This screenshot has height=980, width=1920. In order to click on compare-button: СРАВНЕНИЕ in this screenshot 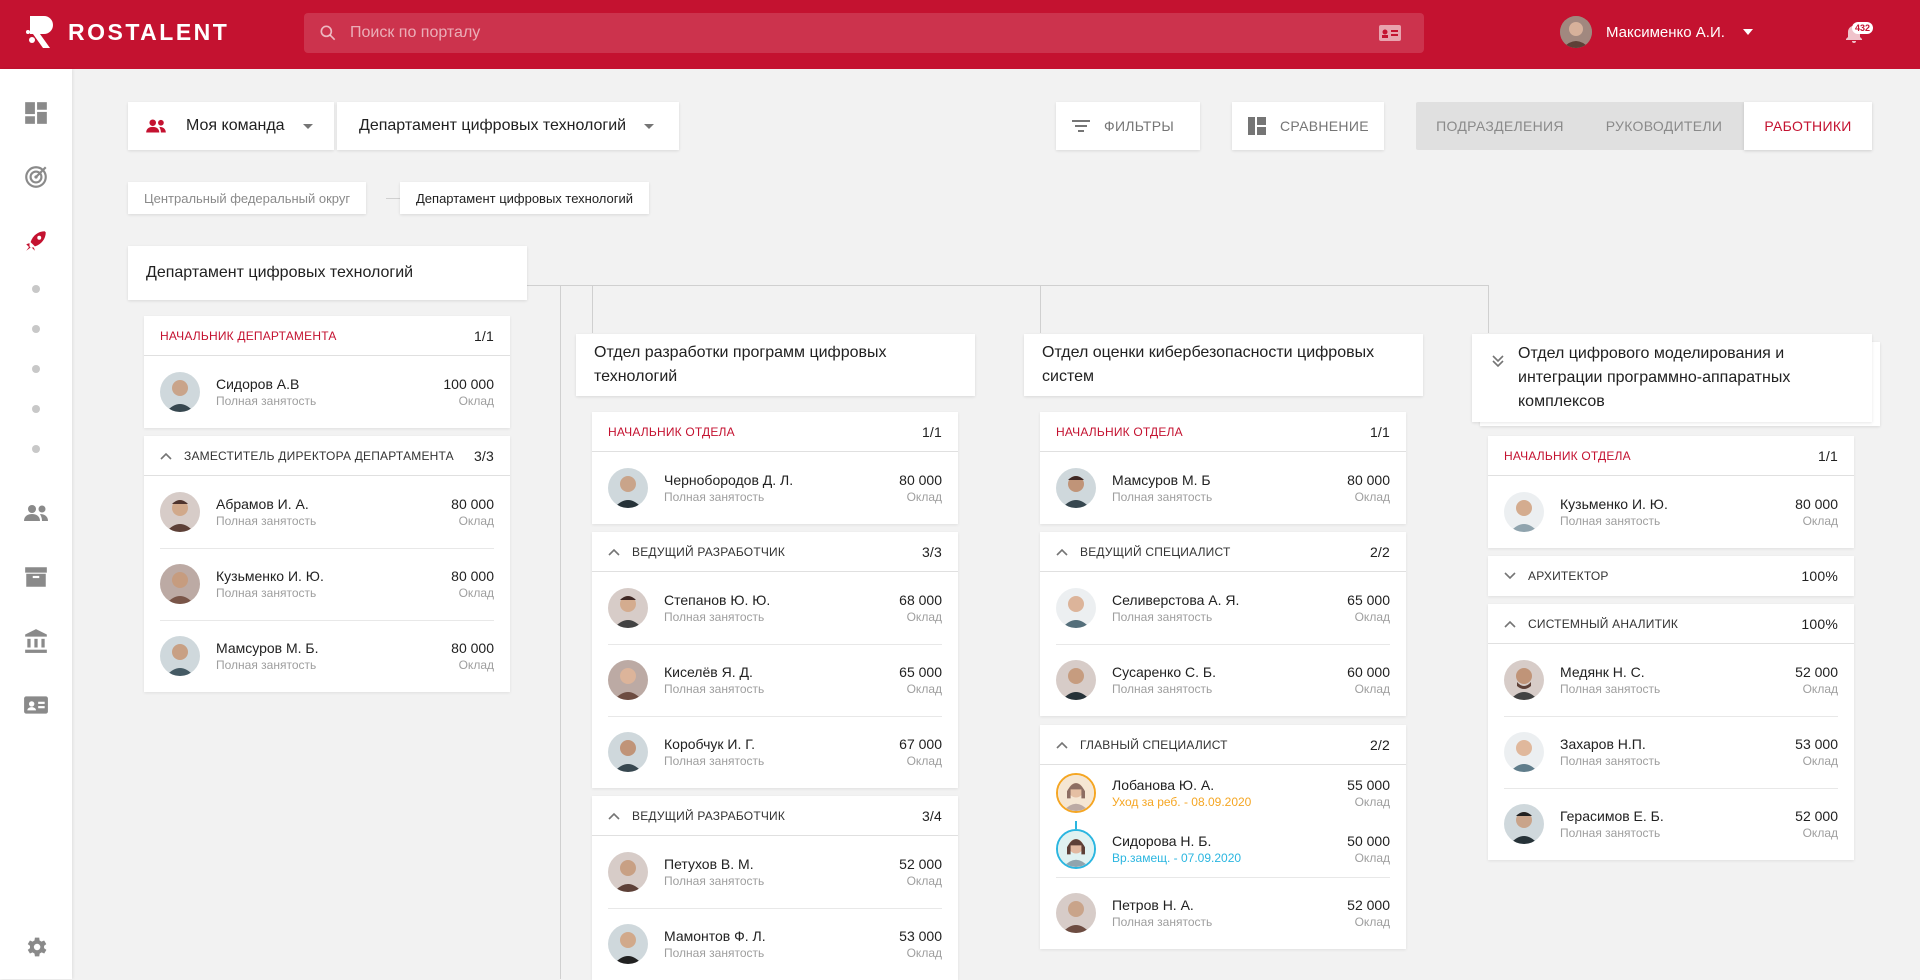, I will do `click(1308, 126)`.